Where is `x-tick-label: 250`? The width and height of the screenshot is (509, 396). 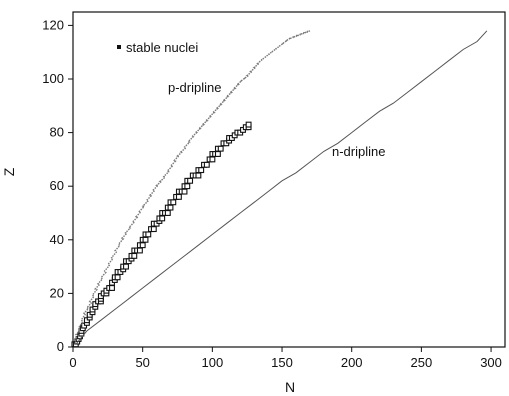 x-tick-label: 250 is located at coordinates (422, 362).